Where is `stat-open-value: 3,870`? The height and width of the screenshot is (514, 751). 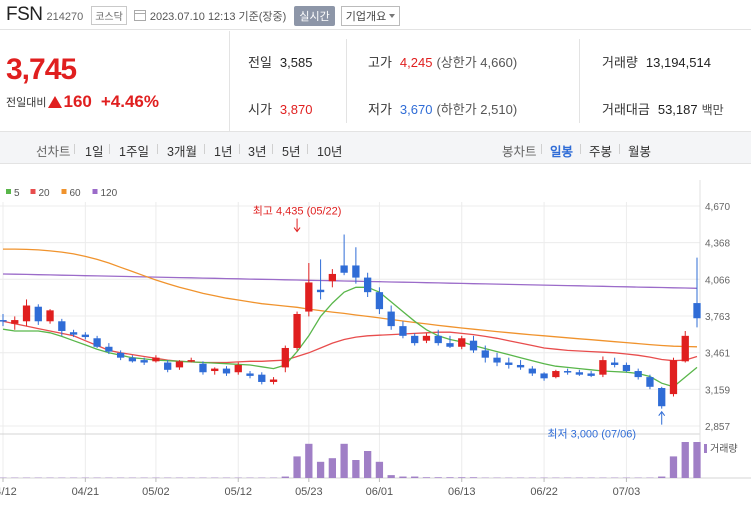 stat-open-value: 3,870 is located at coordinates (296, 109).